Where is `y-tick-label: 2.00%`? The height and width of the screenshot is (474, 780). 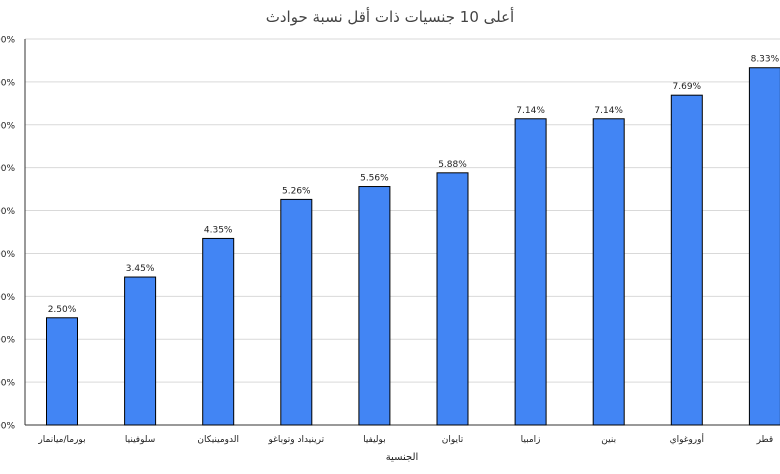 y-tick-label: 2.00% is located at coordinates (7, 341).